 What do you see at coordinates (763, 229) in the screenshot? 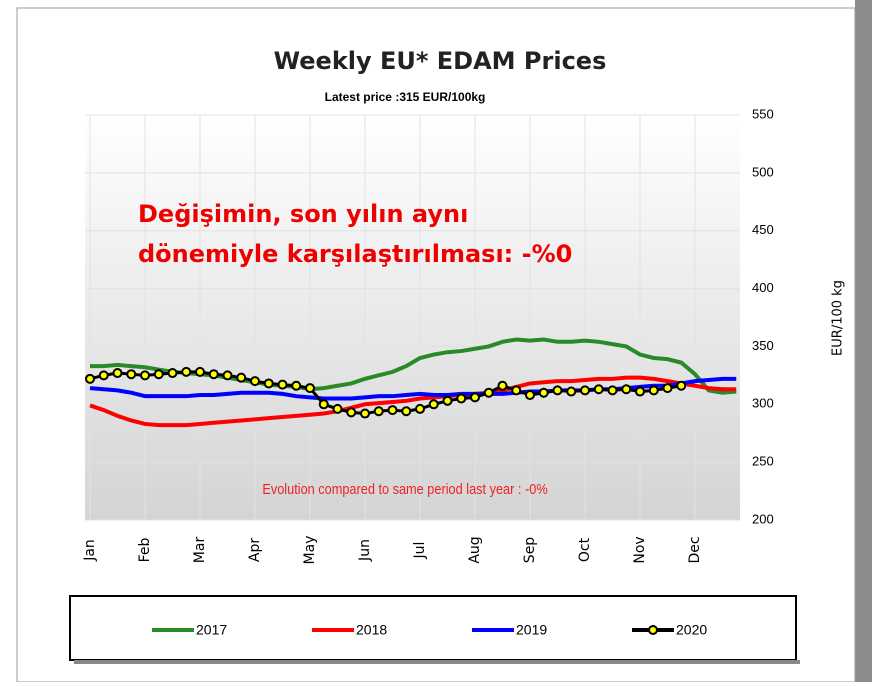
I see `y-tick-label: 450` at bounding box center [763, 229].